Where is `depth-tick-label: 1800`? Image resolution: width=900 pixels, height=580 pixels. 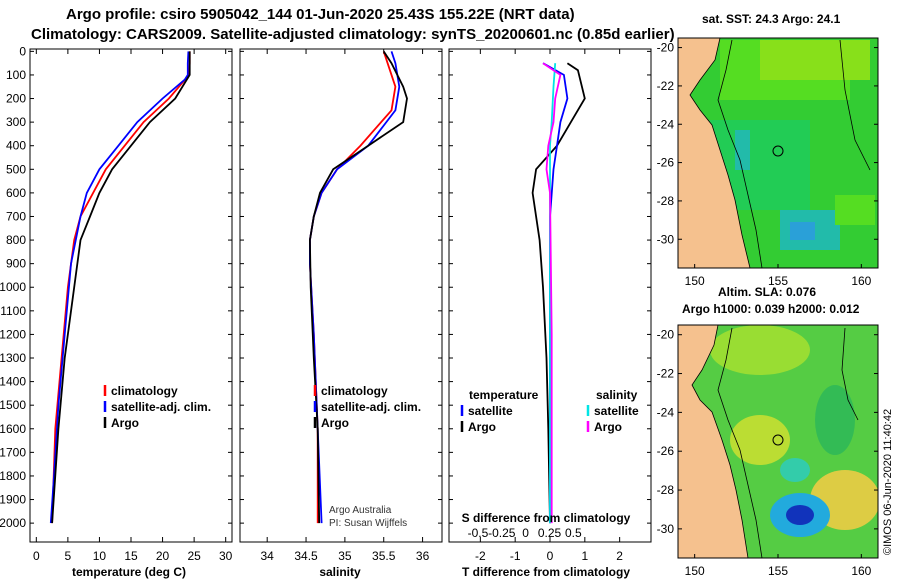 depth-tick-label: 1800 is located at coordinates (13, 476).